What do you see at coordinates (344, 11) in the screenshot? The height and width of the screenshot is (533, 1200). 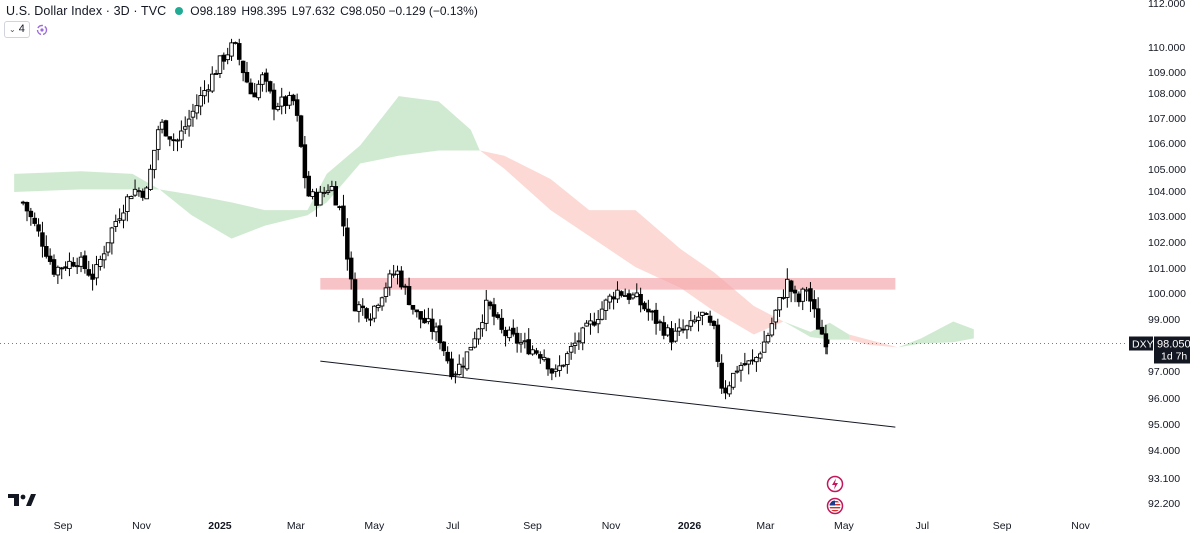 I see `close-label: C` at bounding box center [344, 11].